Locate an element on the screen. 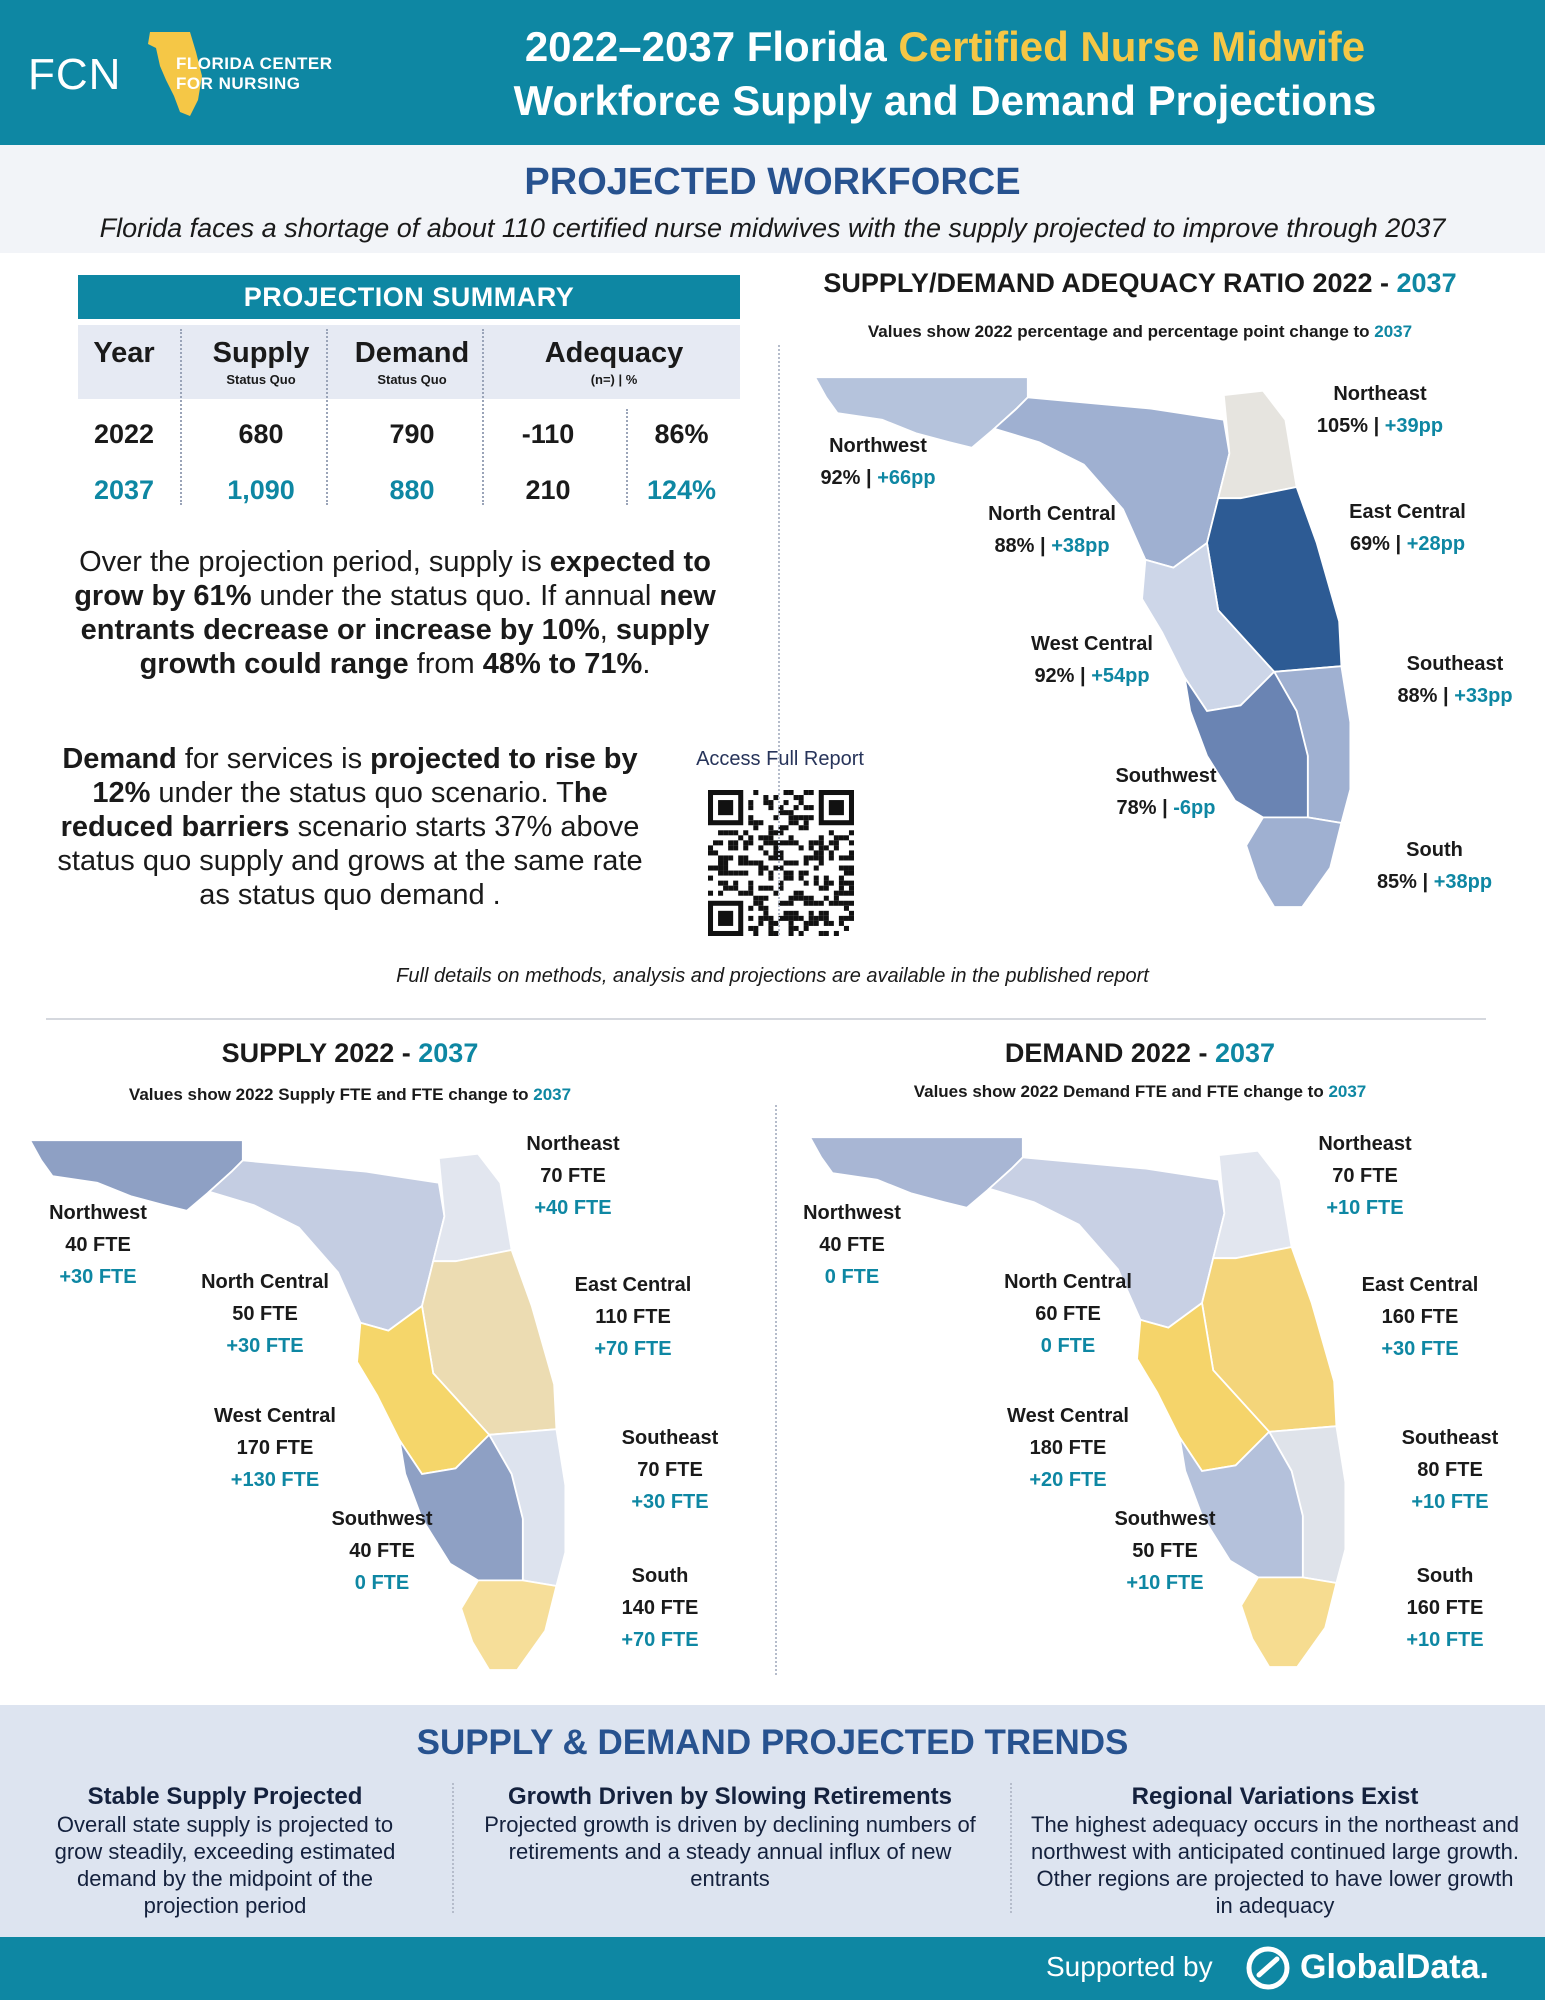 This screenshot has width=1545, height=2000. table-row: 2037 1,090 880 210 124% is located at coordinates (409, 490).